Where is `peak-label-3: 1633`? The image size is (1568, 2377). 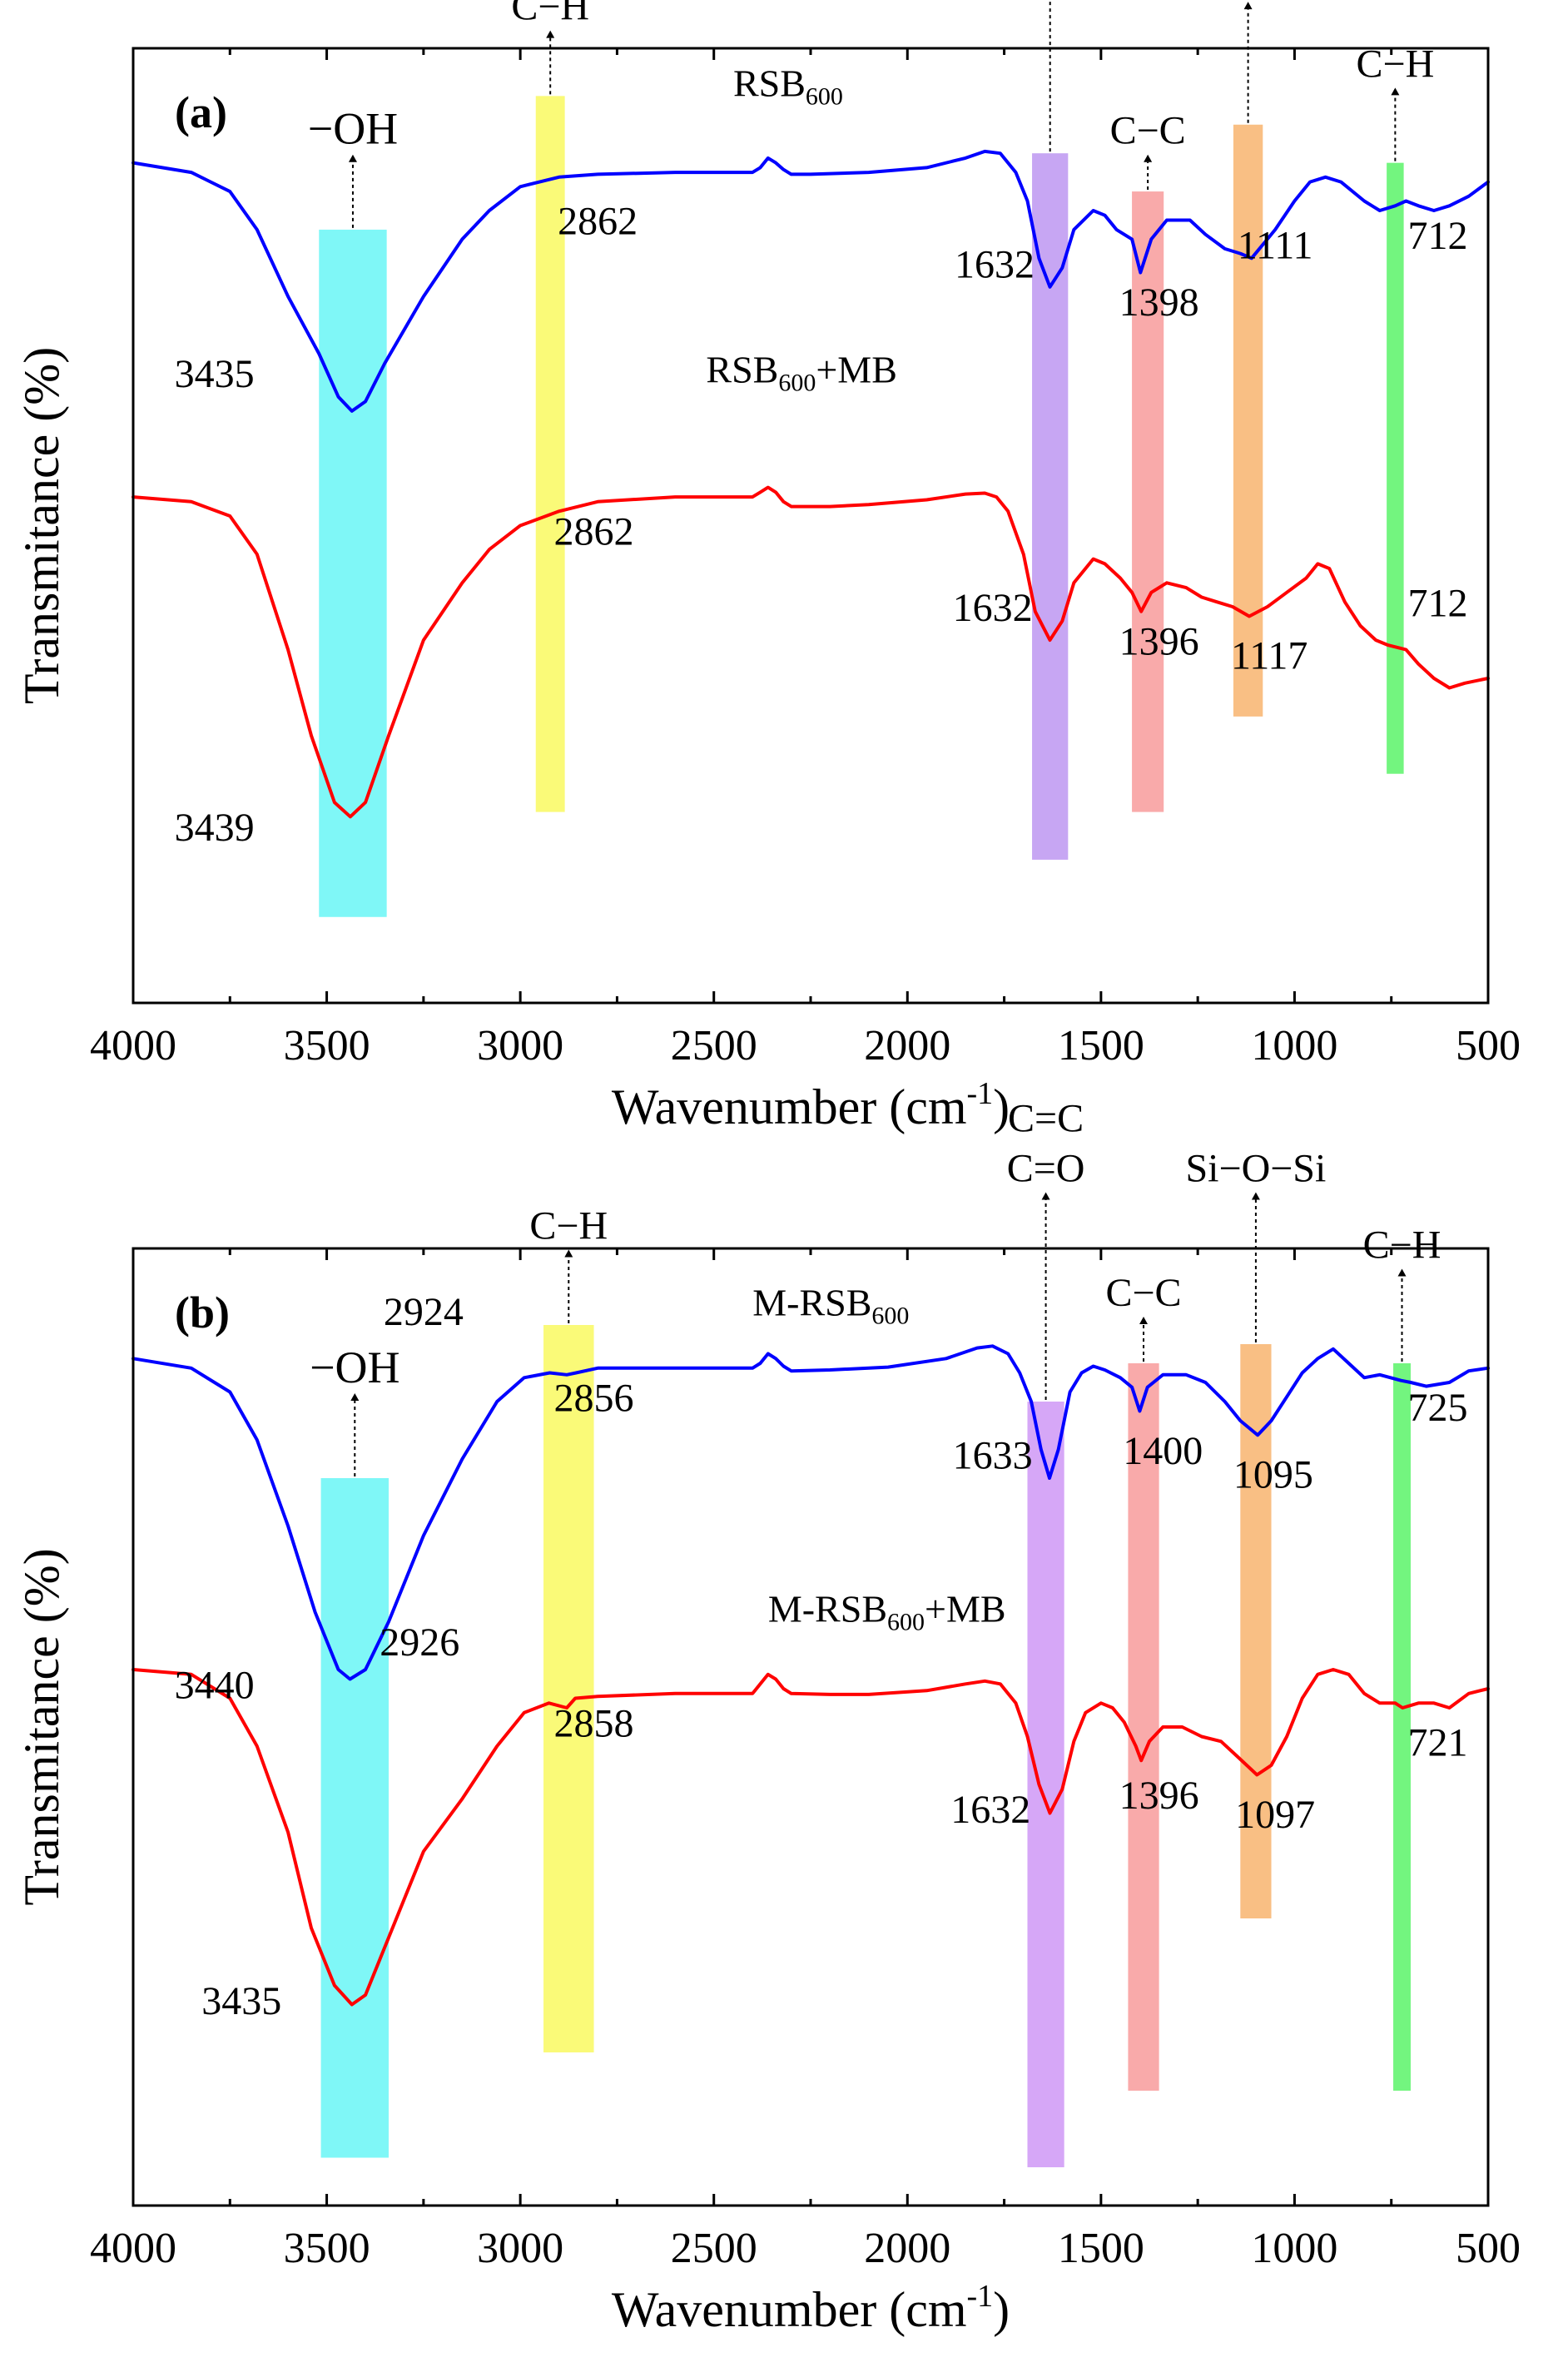
peak-label-3: 1633 is located at coordinates (993, 1456).